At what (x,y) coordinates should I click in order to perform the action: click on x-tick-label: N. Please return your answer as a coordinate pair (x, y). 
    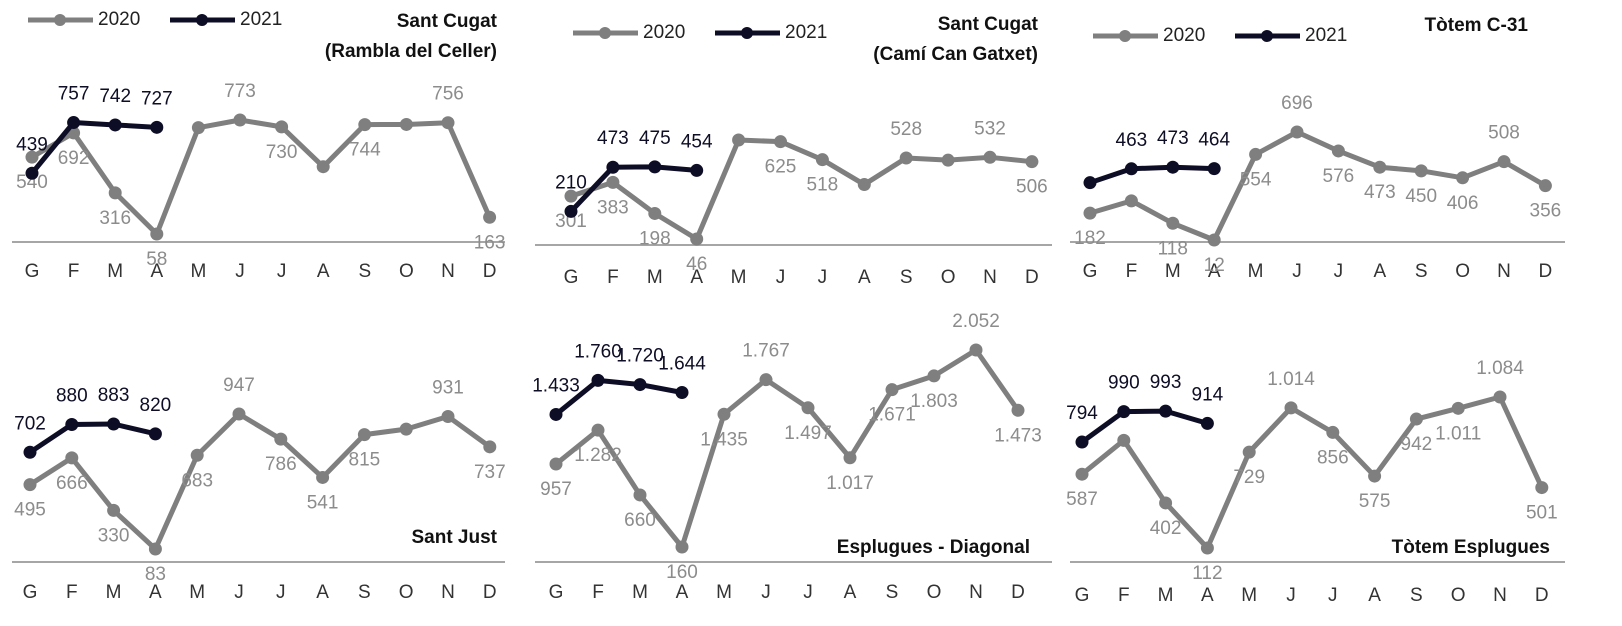
    Looking at the image, I should click on (1504, 271).